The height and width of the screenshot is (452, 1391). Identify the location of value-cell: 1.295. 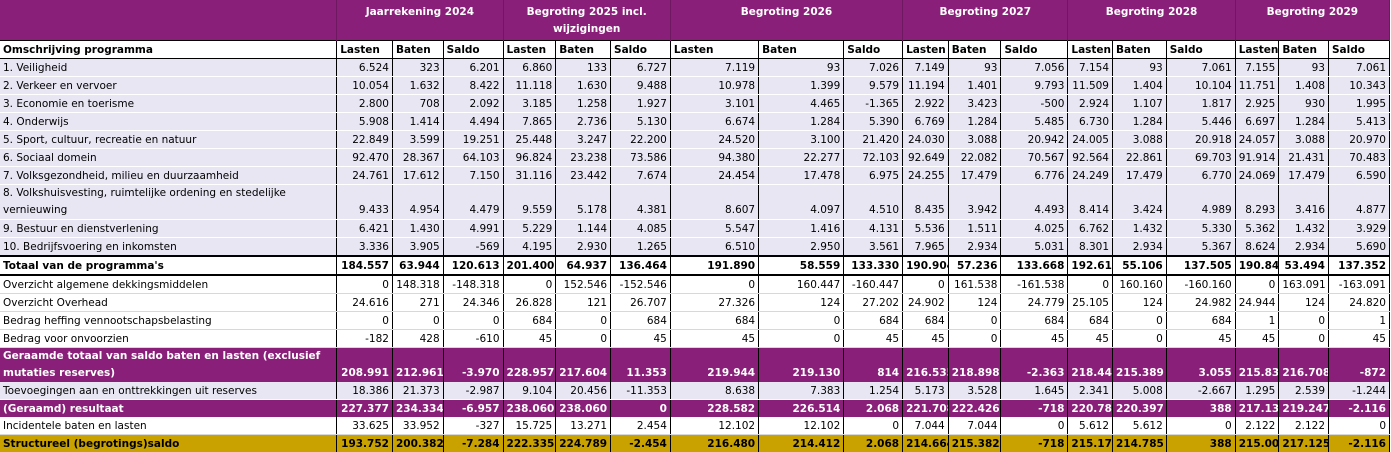
(1257, 391).